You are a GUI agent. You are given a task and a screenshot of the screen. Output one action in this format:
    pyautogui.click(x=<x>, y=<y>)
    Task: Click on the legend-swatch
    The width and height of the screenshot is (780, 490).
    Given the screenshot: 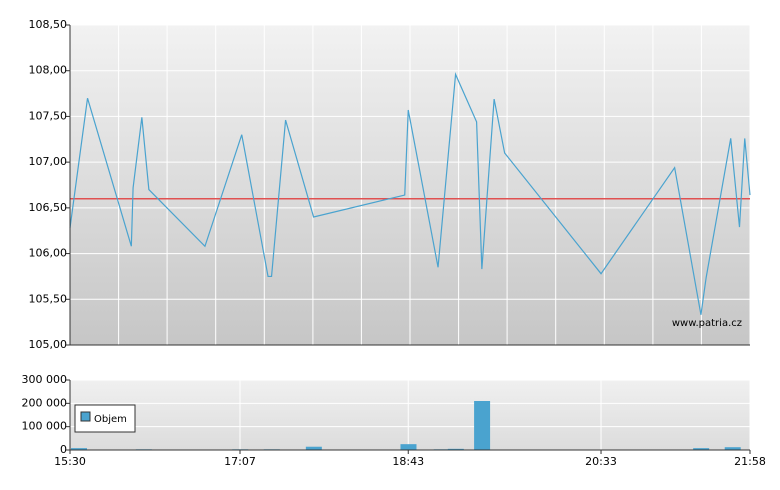 What is the action you would take?
    pyautogui.click(x=85, y=416)
    